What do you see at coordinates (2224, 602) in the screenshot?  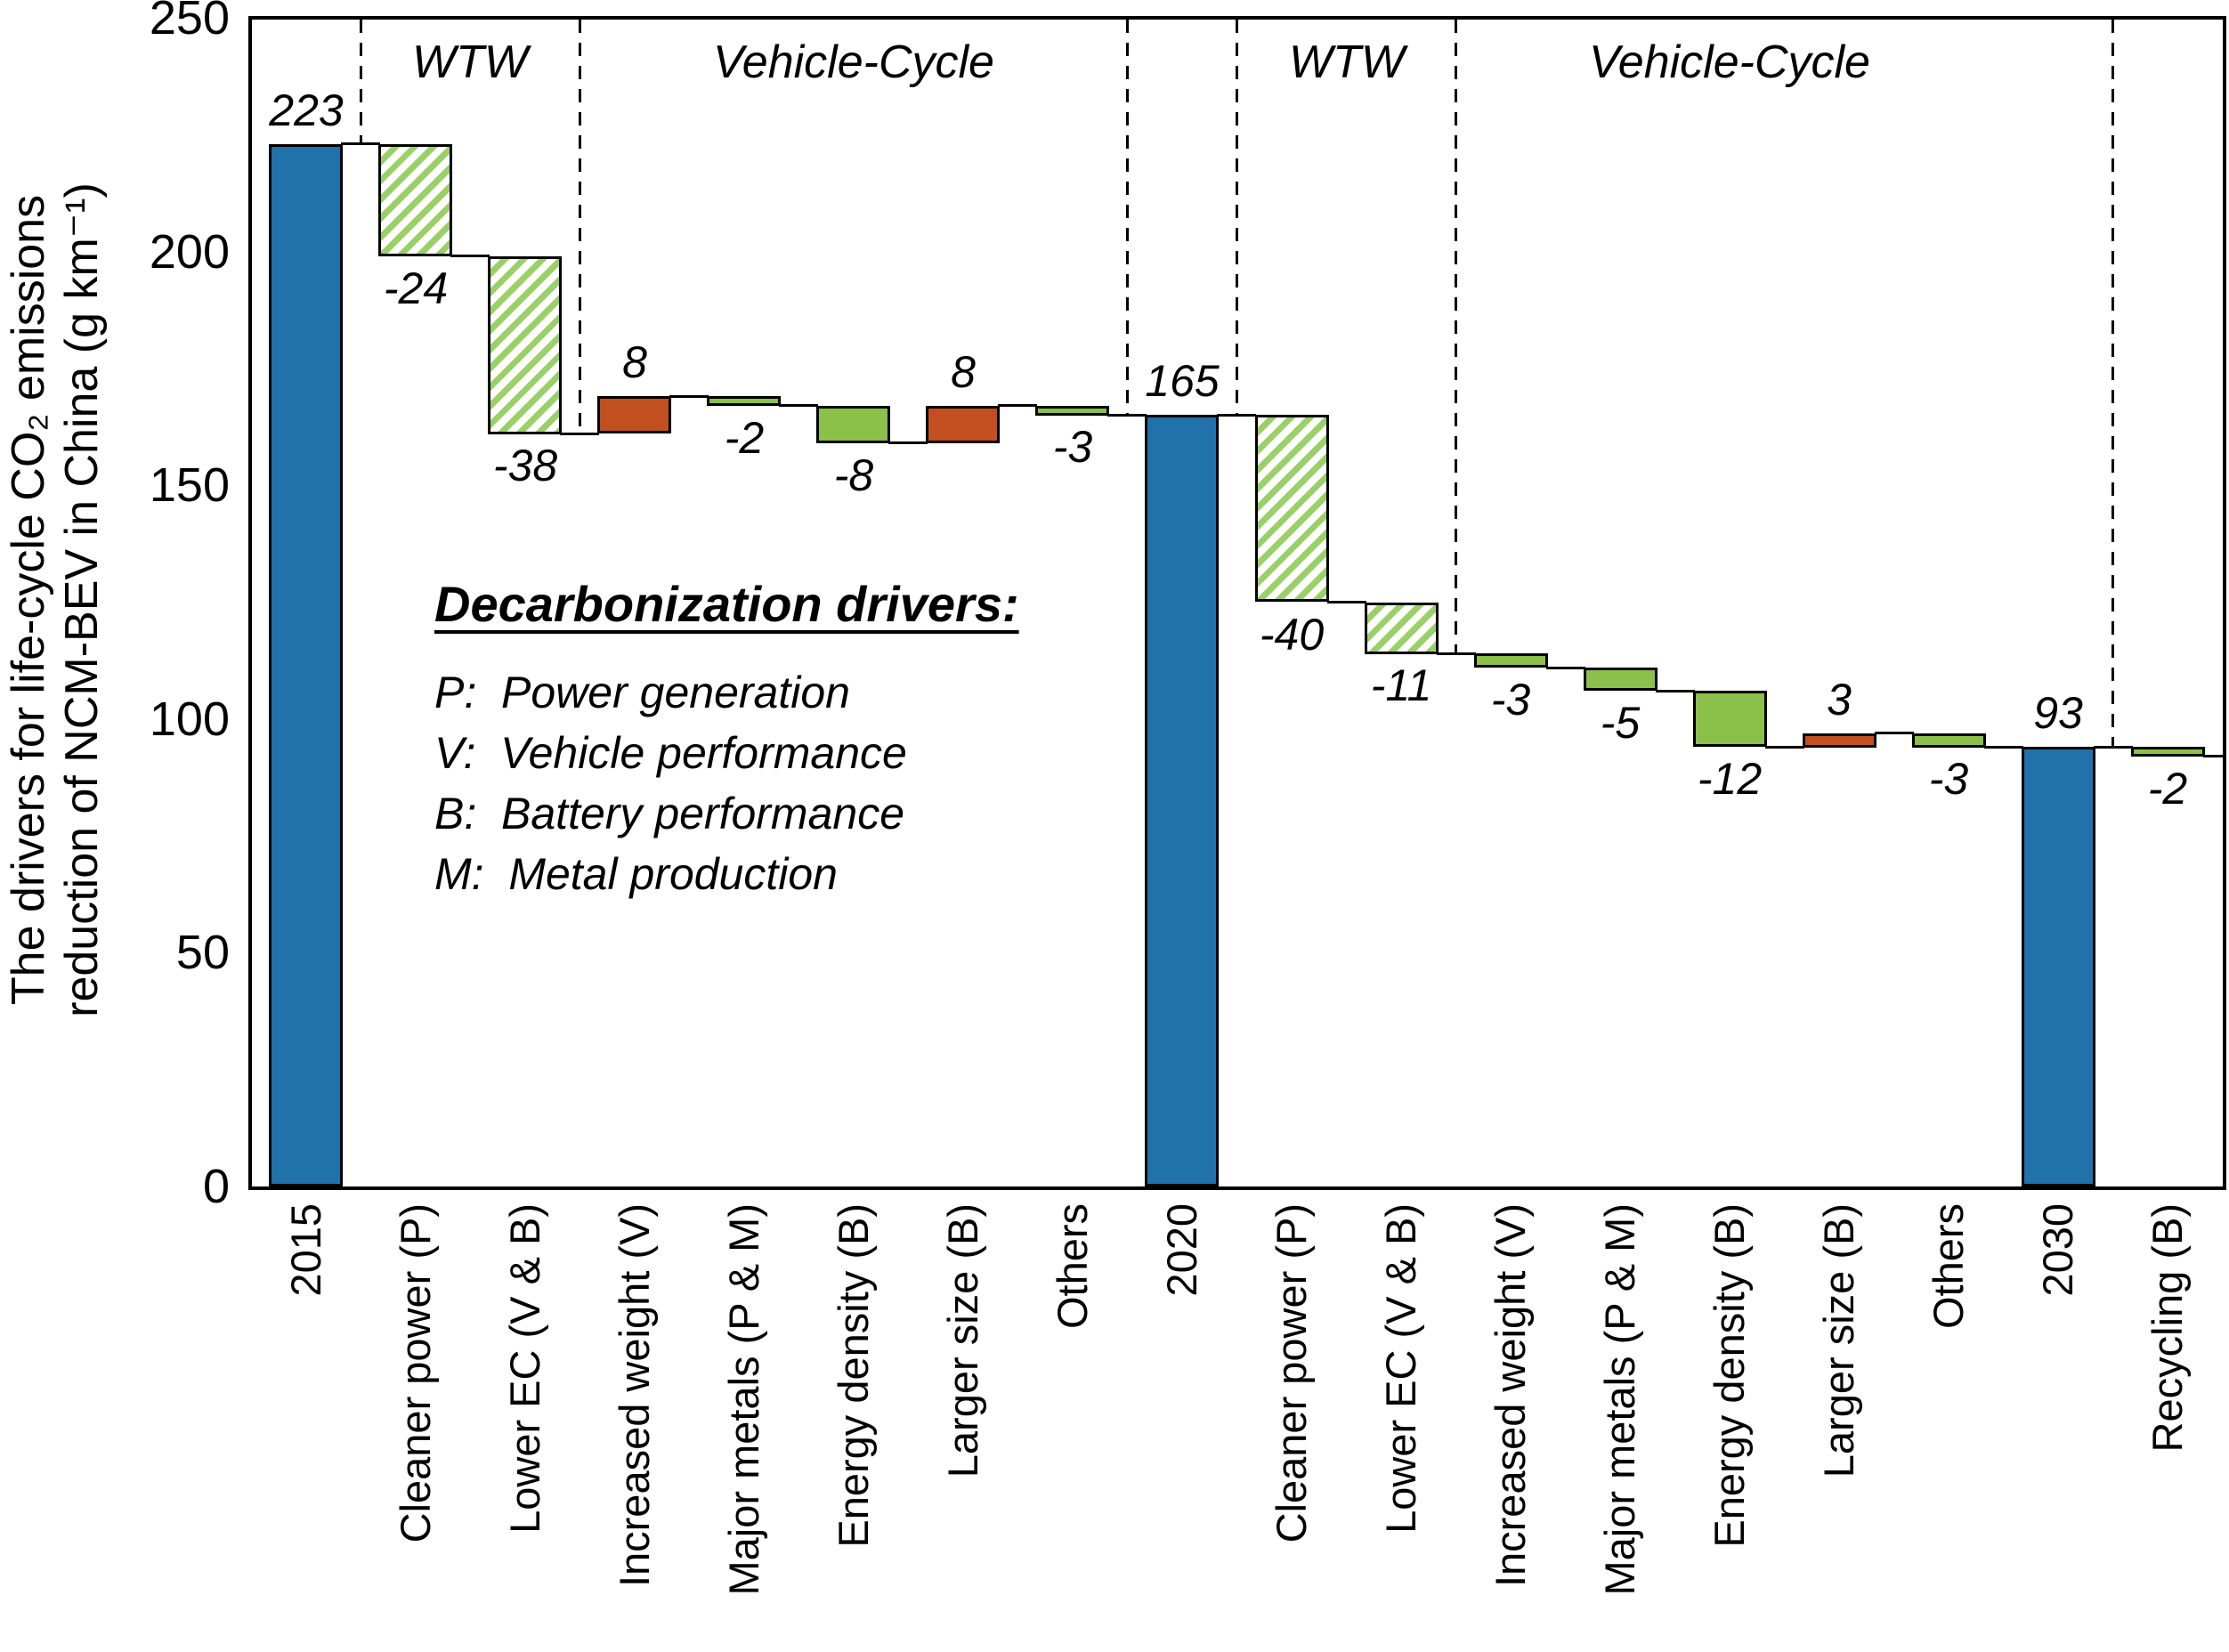 I see `axis-spine-right` at bounding box center [2224, 602].